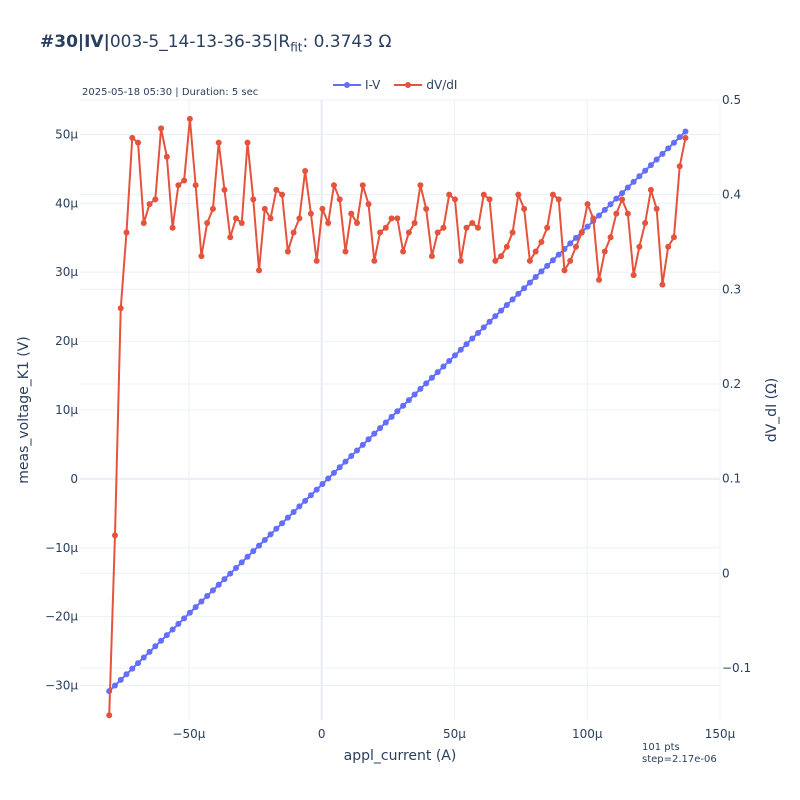 This screenshot has height=800, width=800. Describe the element at coordinates (731, 479) in the screenshot. I see `y2-tick-label: 0.1` at that location.